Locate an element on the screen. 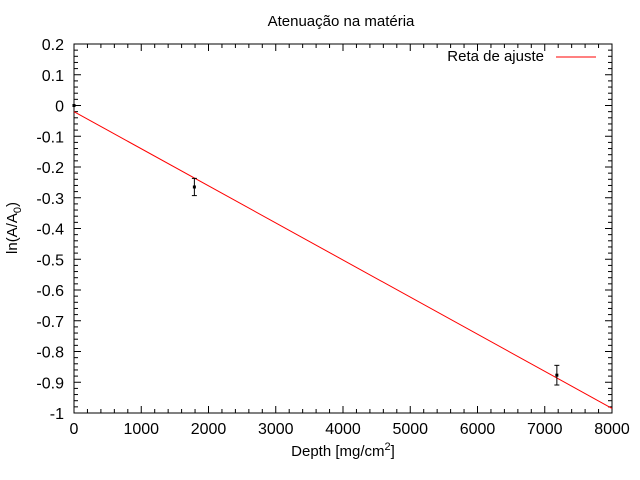 This screenshot has height=480, width=640. x-tick-label: 1000 is located at coordinates (141, 429).